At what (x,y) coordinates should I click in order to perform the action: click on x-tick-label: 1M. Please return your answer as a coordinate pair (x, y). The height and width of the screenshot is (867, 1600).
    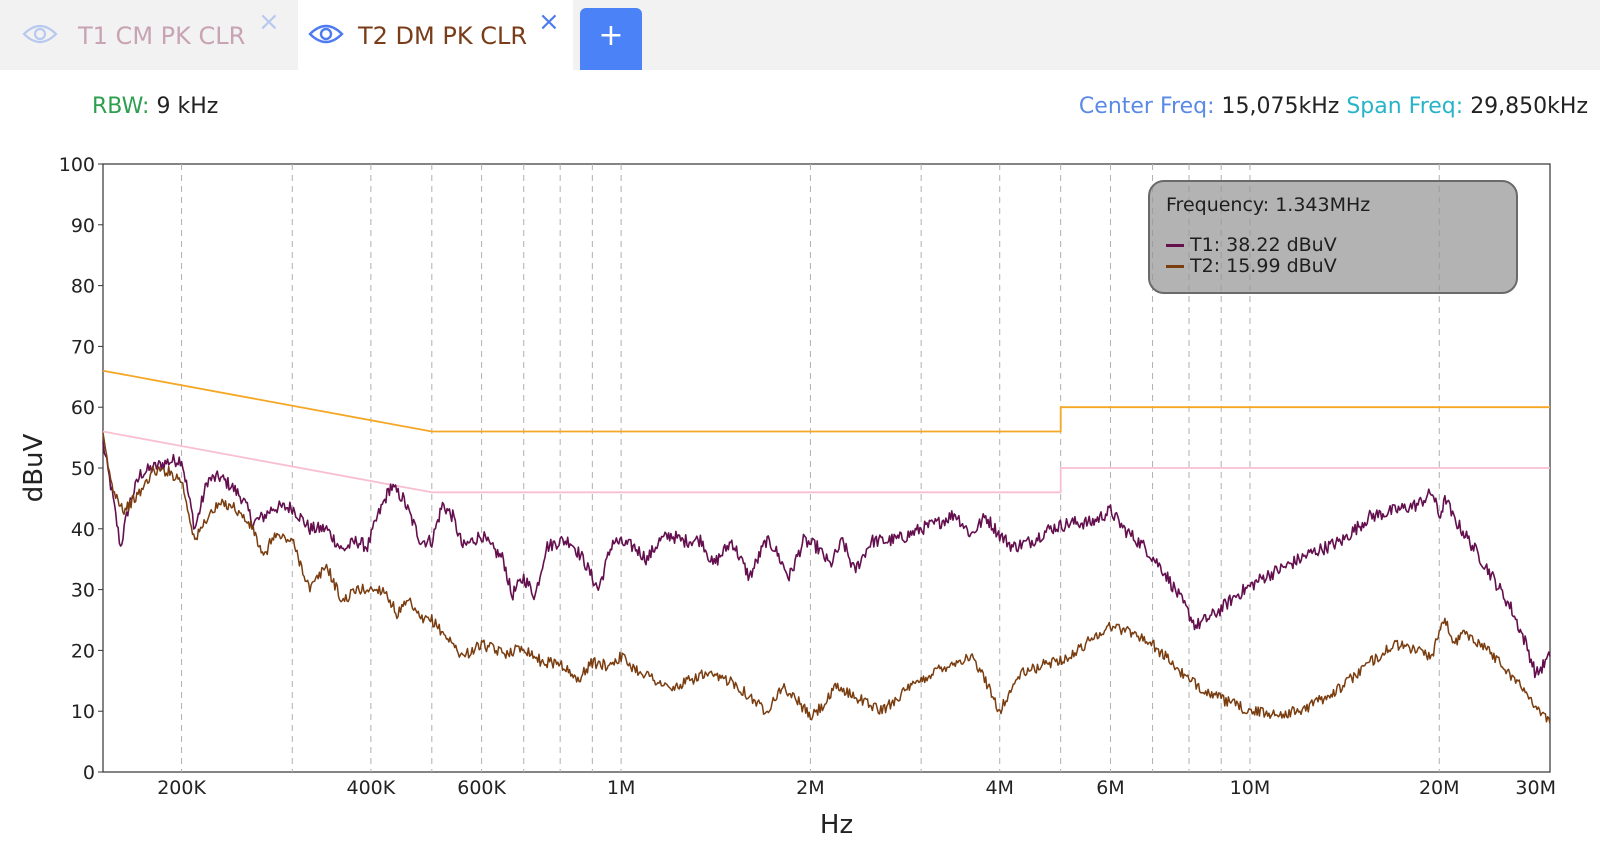
    Looking at the image, I should click on (621, 788).